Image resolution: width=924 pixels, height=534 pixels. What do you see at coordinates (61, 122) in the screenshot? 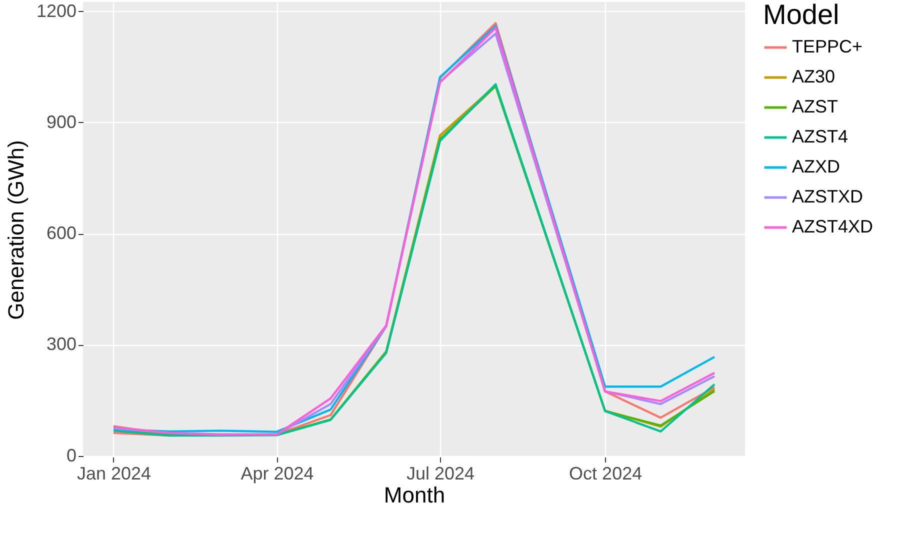
I see `y-tick-label: 900` at bounding box center [61, 122].